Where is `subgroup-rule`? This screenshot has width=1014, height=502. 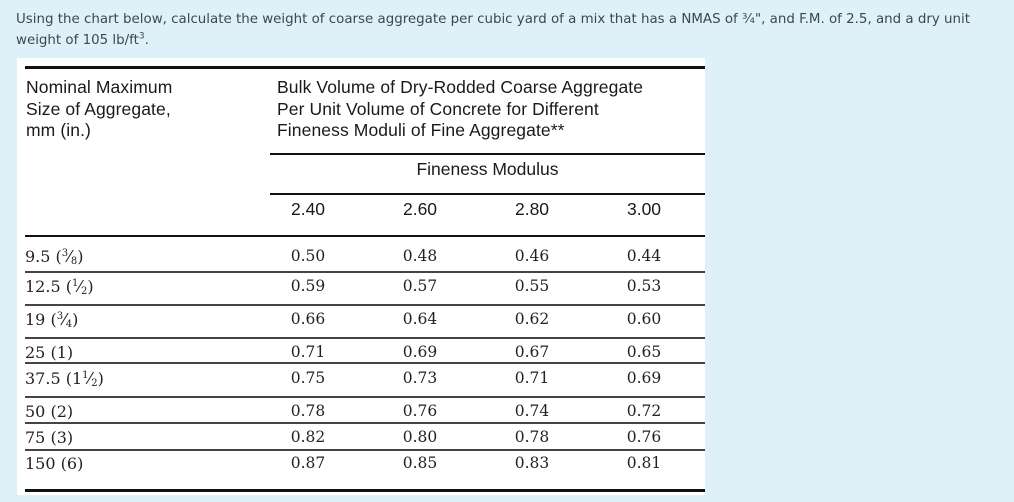
subgroup-rule is located at coordinates (487, 194).